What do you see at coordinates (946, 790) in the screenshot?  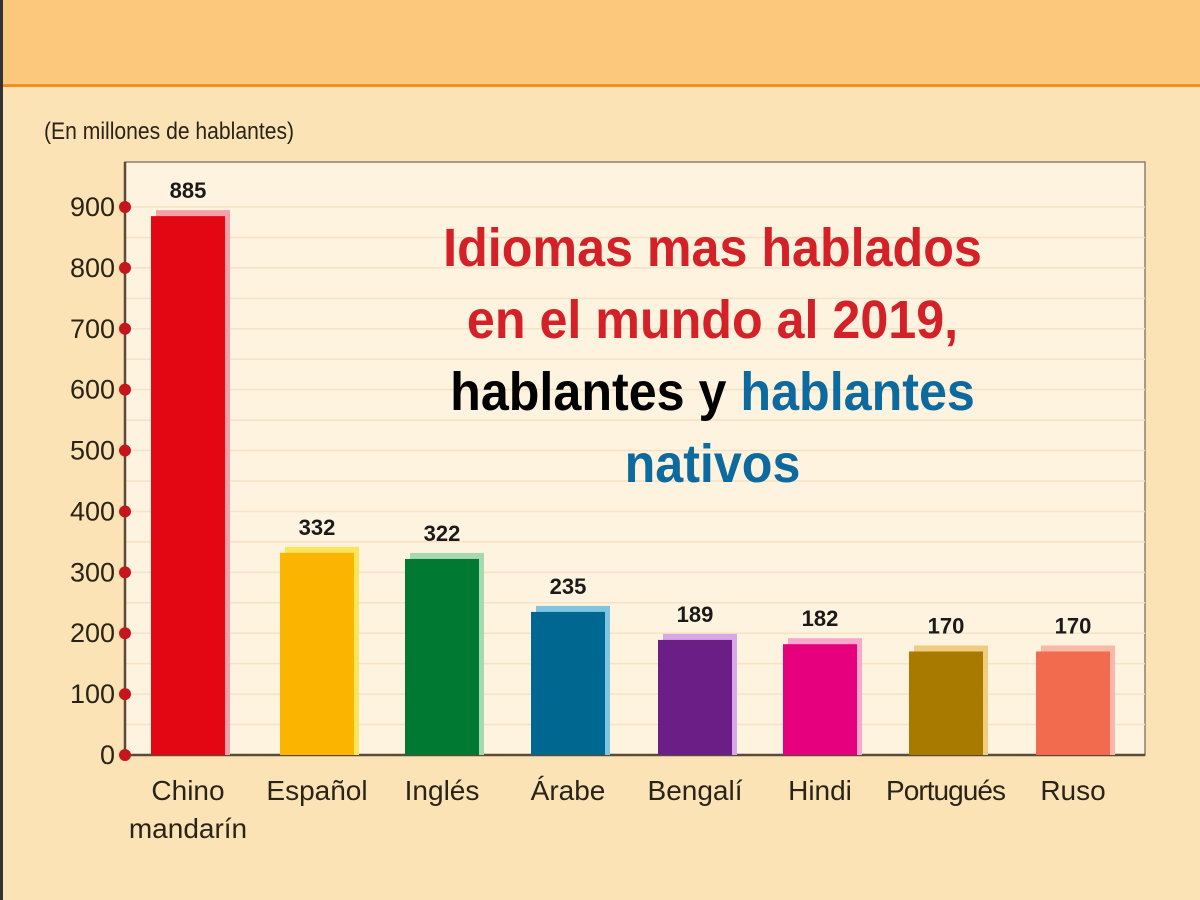 I see `x-tick-label: Portugués` at bounding box center [946, 790].